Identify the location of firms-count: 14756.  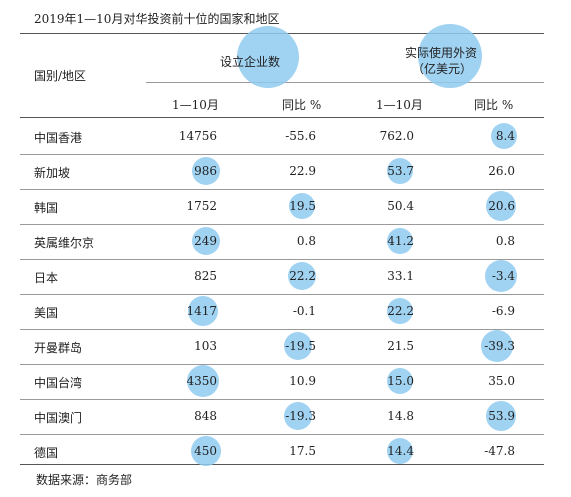
(197, 136).